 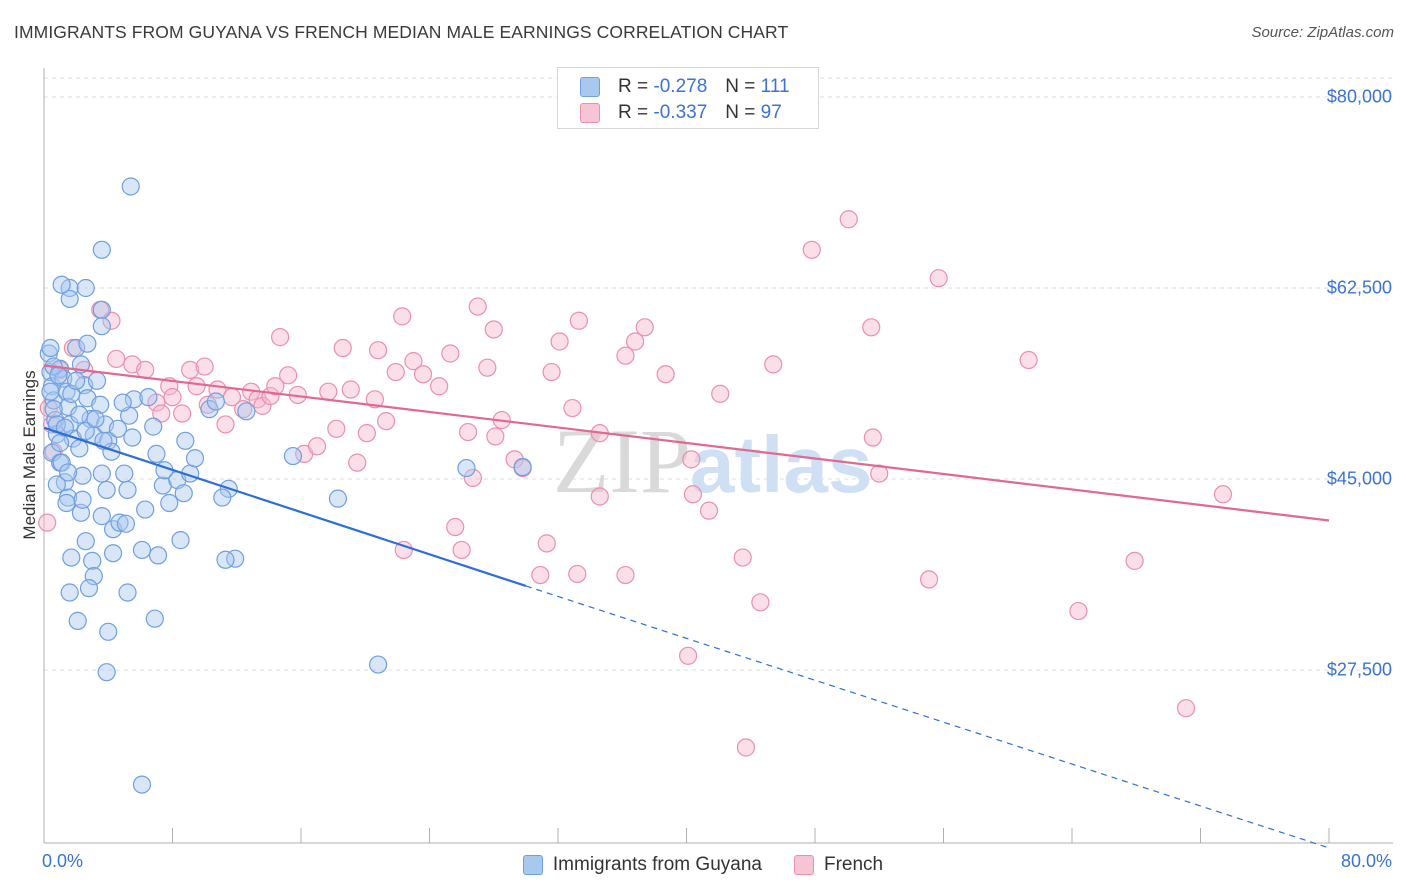 What do you see at coordinates (1359, 287) in the screenshot?
I see `y-tick-label-62500: $62,500` at bounding box center [1359, 287].